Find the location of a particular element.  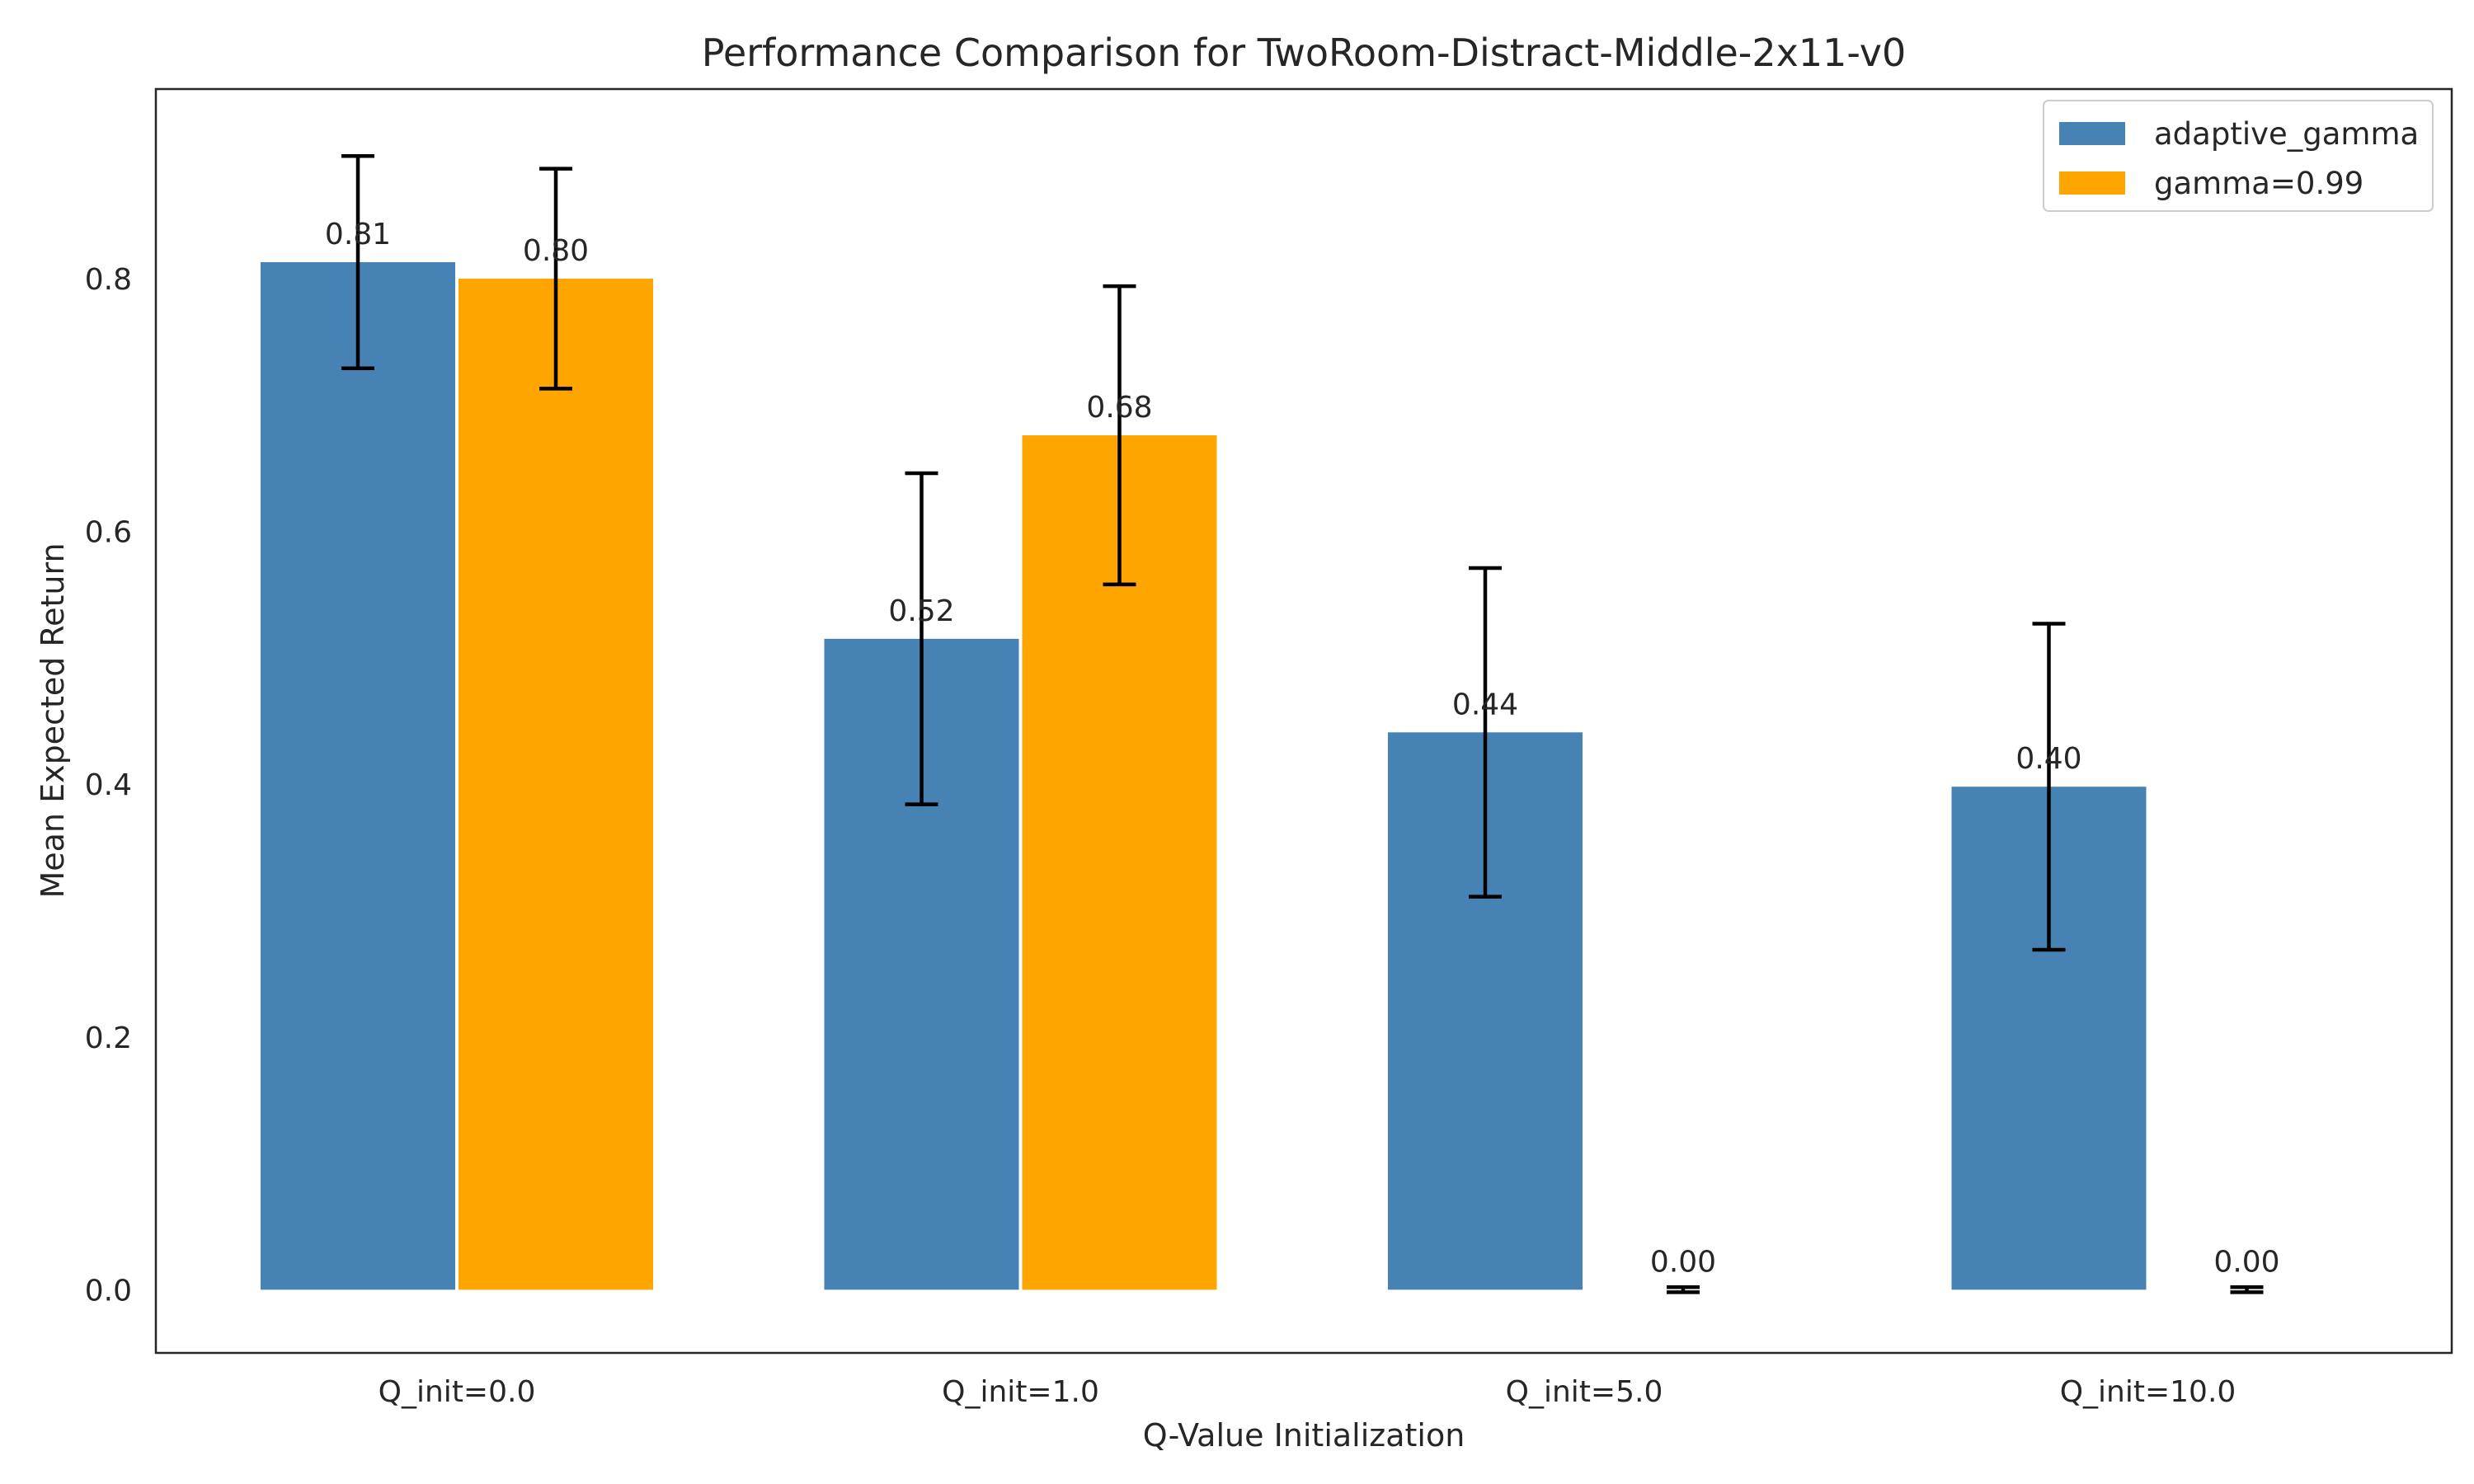

y-axis-ticks: 0.0 0.2 0.4 0.6 0.8 is located at coordinates (108, 785).